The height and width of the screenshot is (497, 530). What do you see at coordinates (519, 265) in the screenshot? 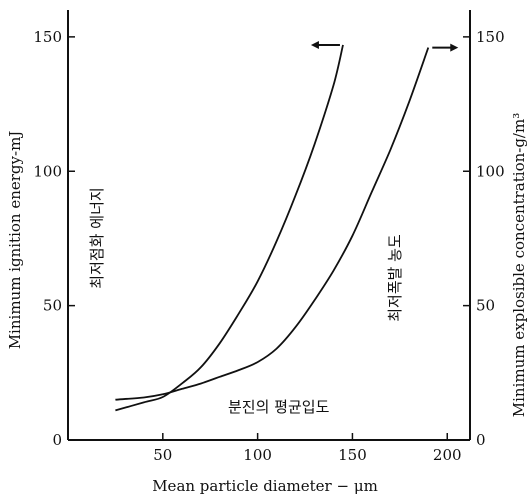
I see `y-right-axis-title: Minimum explosible concentration-g/m³` at bounding box center [519, 265].